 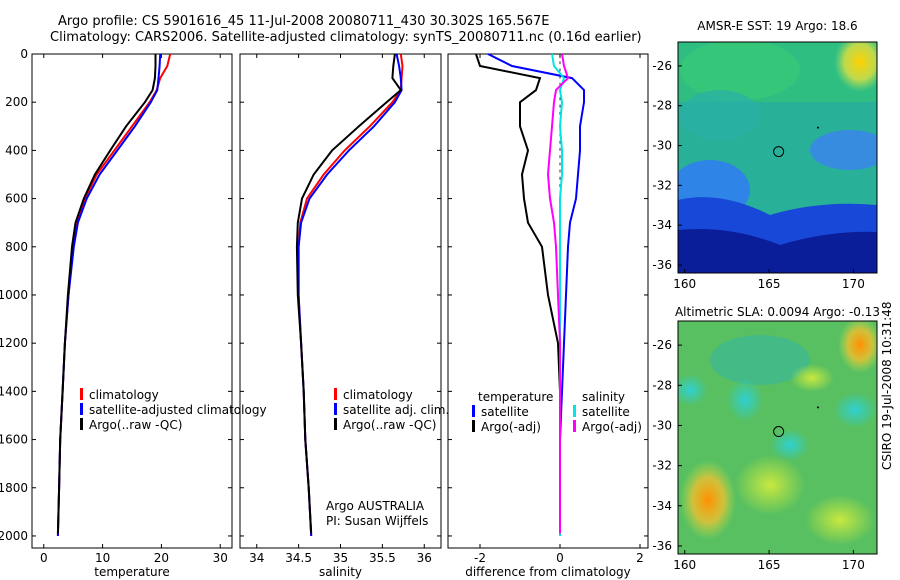 What do you see at coordinates (131, 572) in the screenshot?
I see `x-axis-label: temperature` at bounding box center [131, 572].